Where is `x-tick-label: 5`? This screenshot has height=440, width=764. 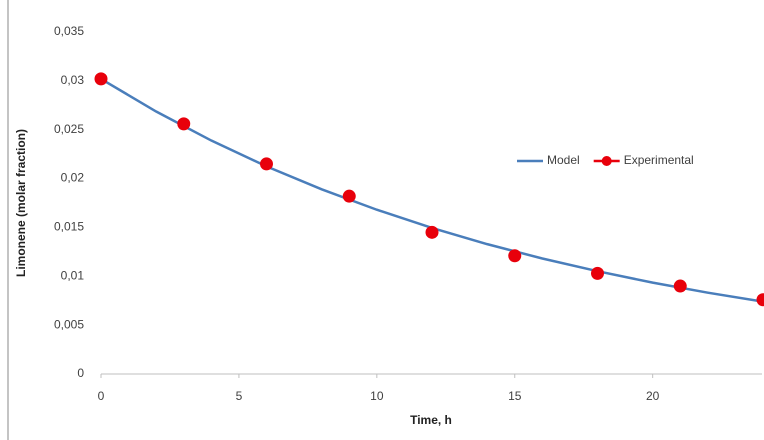 x-tick-label: 5 is located at coordinates (239, 396).